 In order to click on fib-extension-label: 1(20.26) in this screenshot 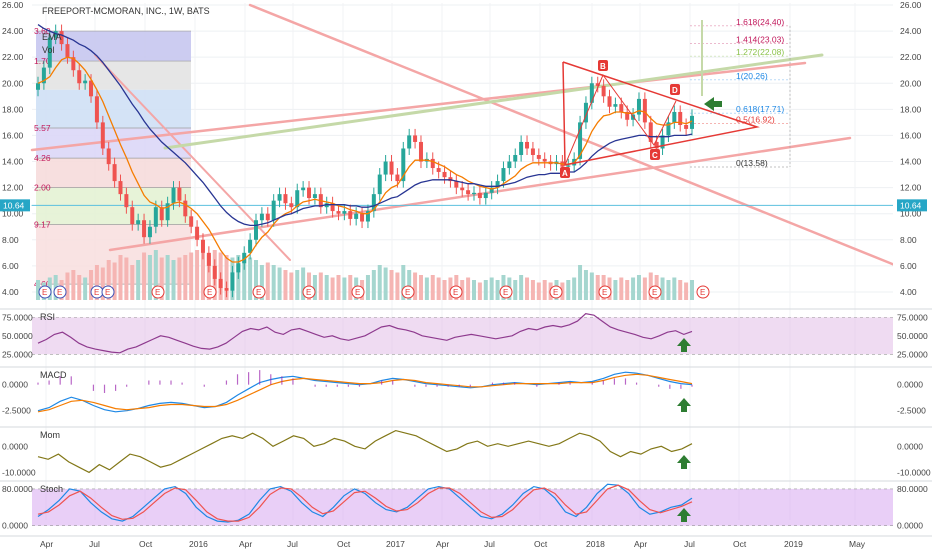, I will do `click(752, 76)`.